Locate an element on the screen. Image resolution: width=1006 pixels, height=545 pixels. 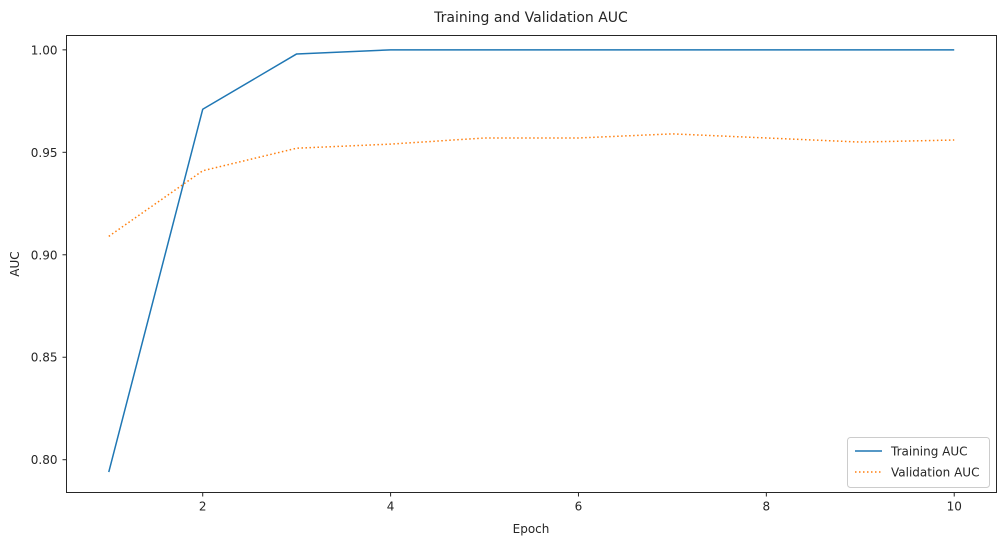
y-tick-label: 1.00 is located at coordinates (44, 50).